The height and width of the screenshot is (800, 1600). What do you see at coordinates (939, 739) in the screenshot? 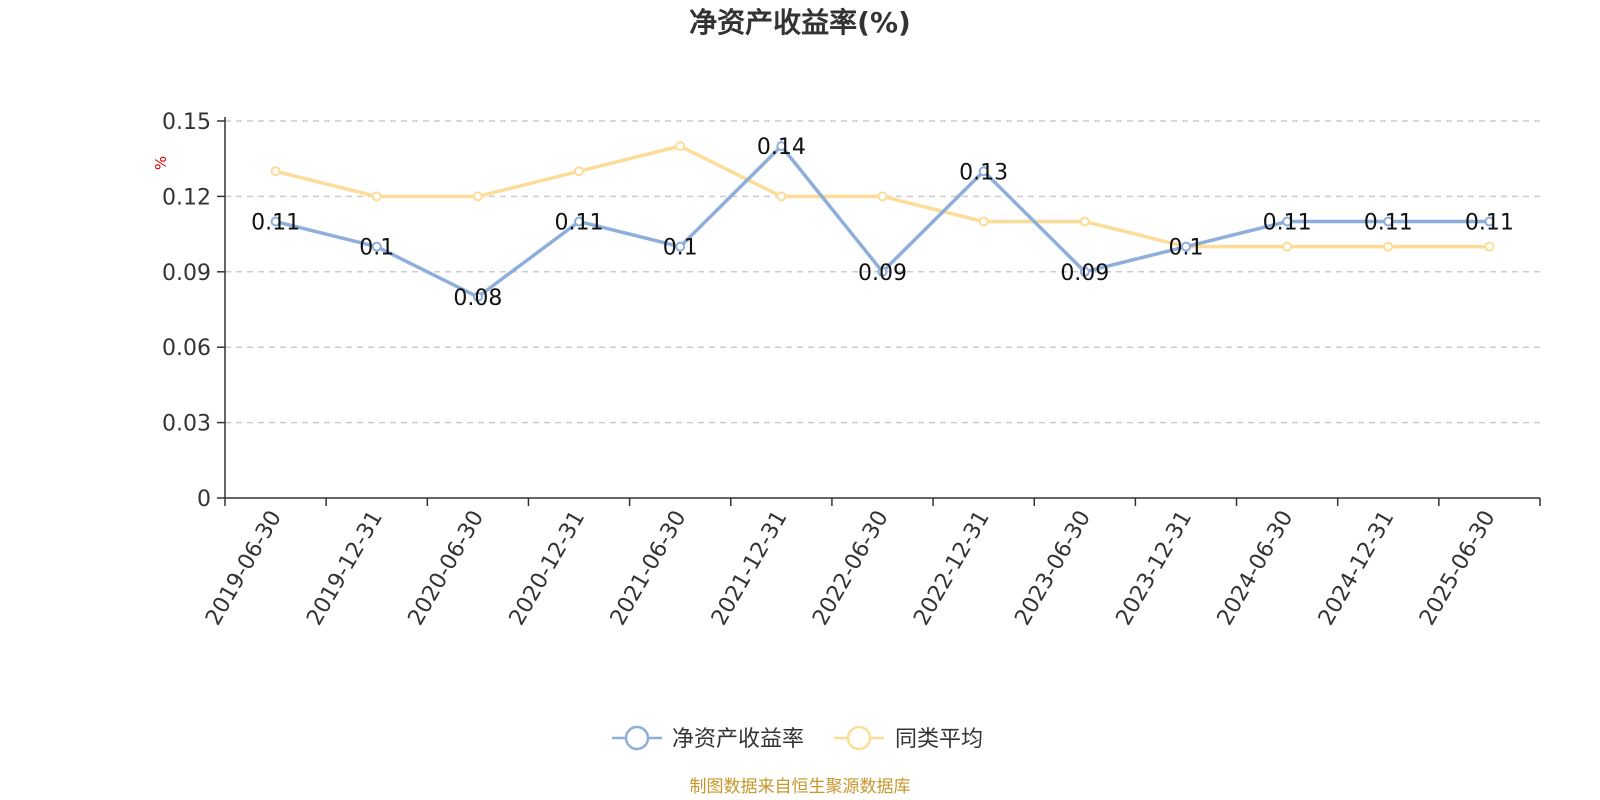
I see `legend-label: 同类平均` at bounding box center [939, 739].